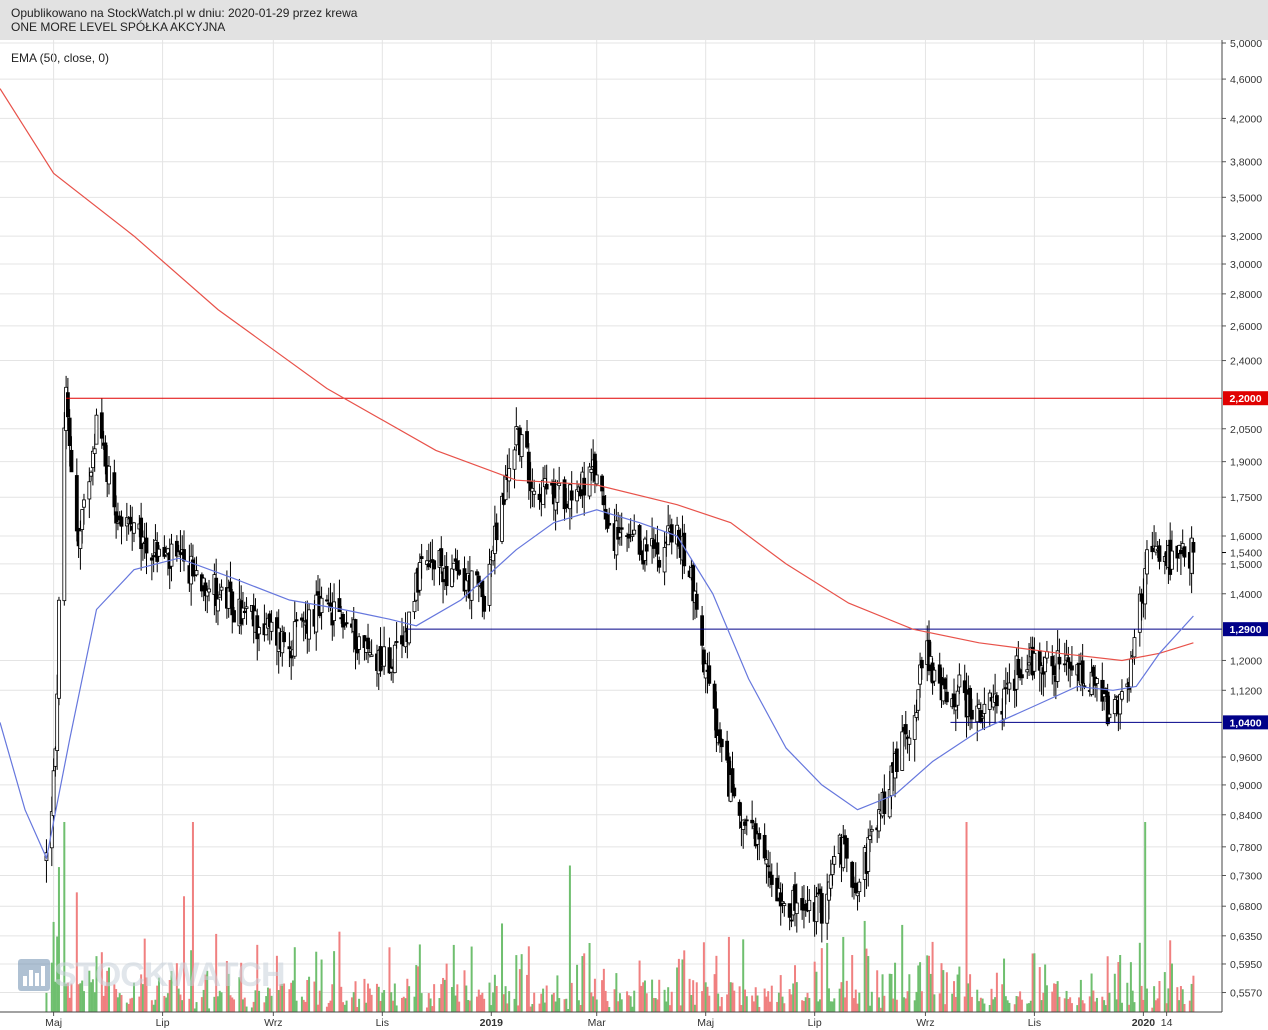 The width and height of the screenshot is (1268, 1030). Describe the element at coordinates (1245, 722) in the screenshot. I see `level-badge` at that location.